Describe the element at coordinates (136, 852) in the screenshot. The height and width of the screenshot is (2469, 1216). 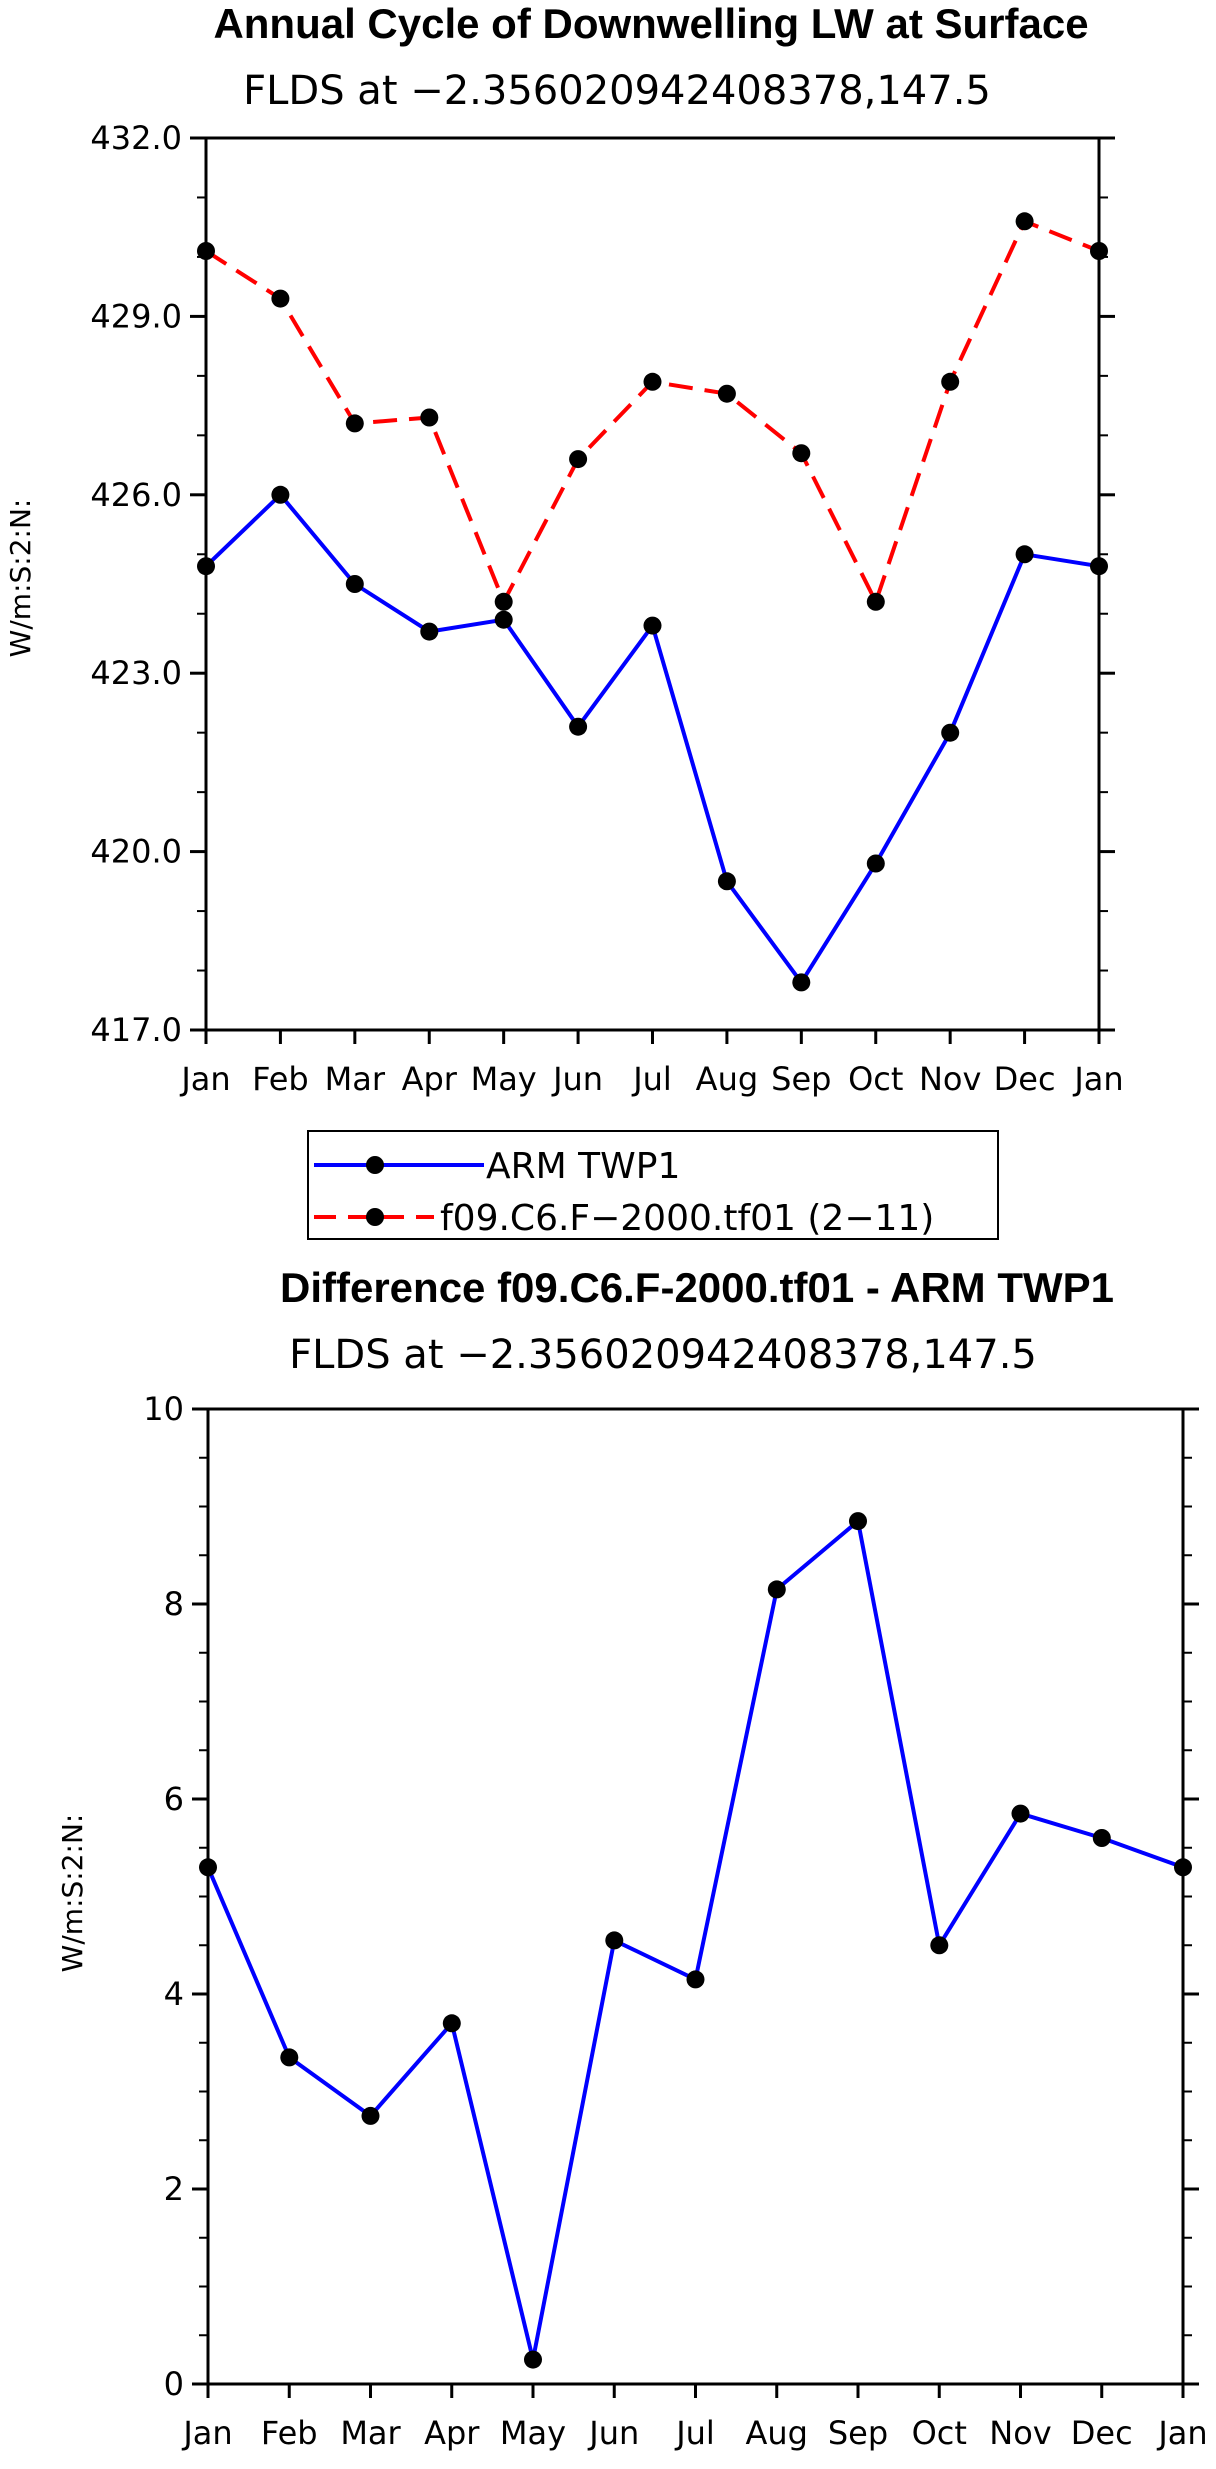
I see `y-tick-label: 420.0` at that location.